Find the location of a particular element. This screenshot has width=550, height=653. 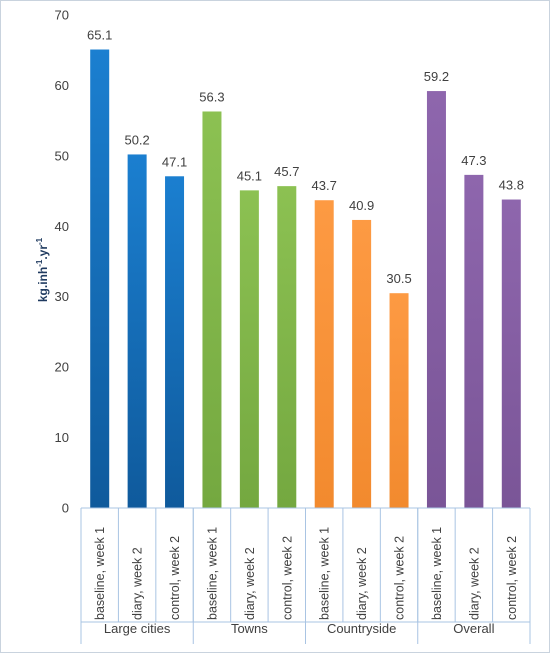

data-label: 43.8 is located at coordinates (511, 185).